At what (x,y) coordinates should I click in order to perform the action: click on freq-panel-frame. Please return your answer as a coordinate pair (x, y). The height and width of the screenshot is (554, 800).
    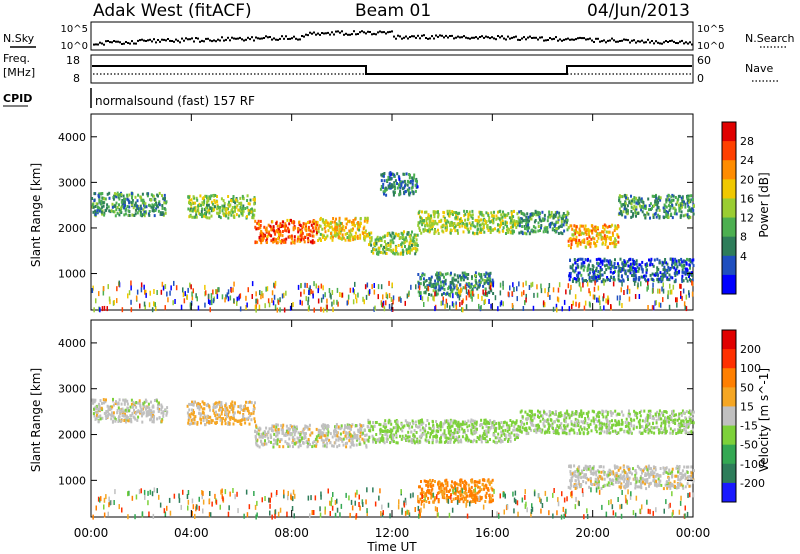
    Looking at the image, I should click on (392, 69).